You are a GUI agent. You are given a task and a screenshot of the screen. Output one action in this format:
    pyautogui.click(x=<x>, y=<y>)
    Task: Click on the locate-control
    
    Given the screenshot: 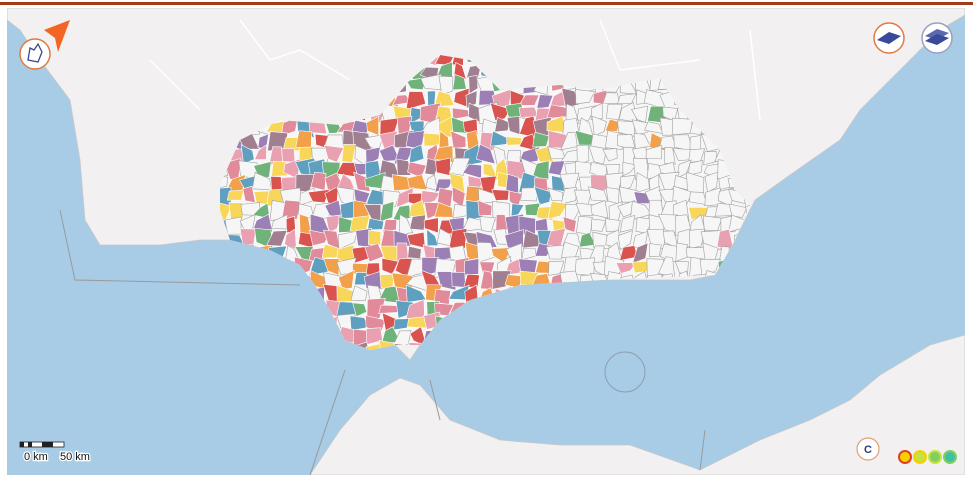 What is the action you would take?
    pyautogui.click(x=44, y=45)
    